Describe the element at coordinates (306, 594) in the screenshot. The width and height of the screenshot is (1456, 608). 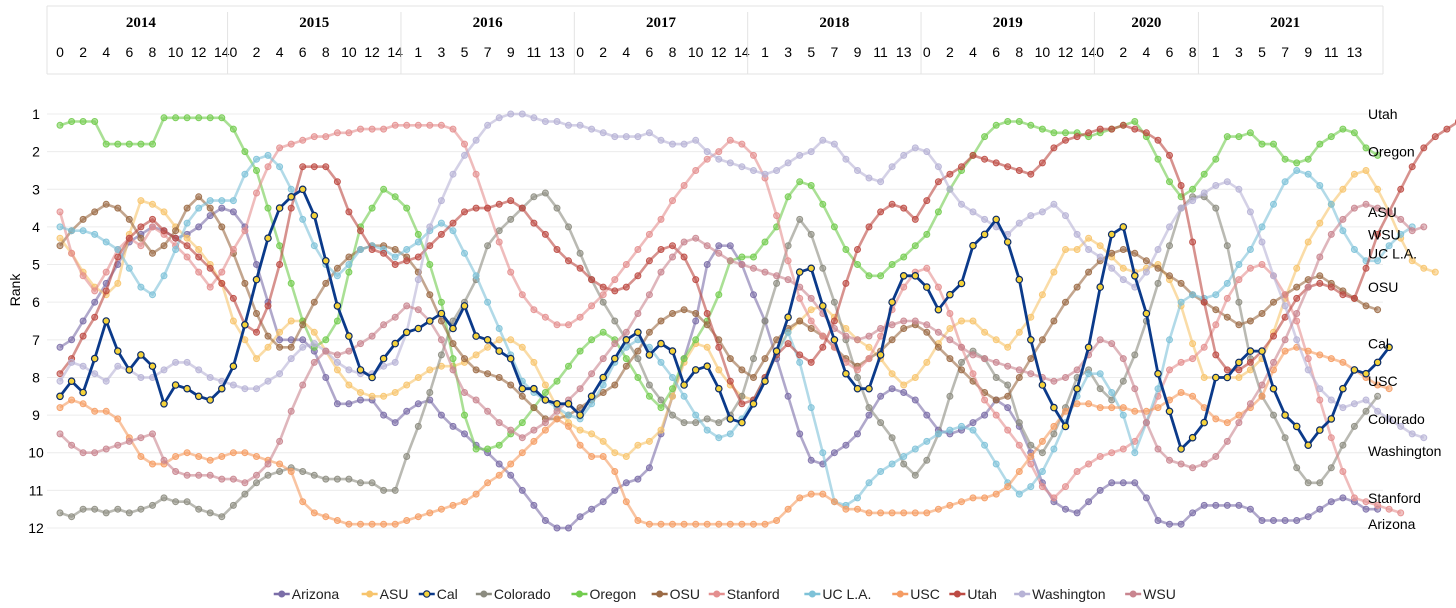
I see `legend-item-arizona: Arizona` at that location.